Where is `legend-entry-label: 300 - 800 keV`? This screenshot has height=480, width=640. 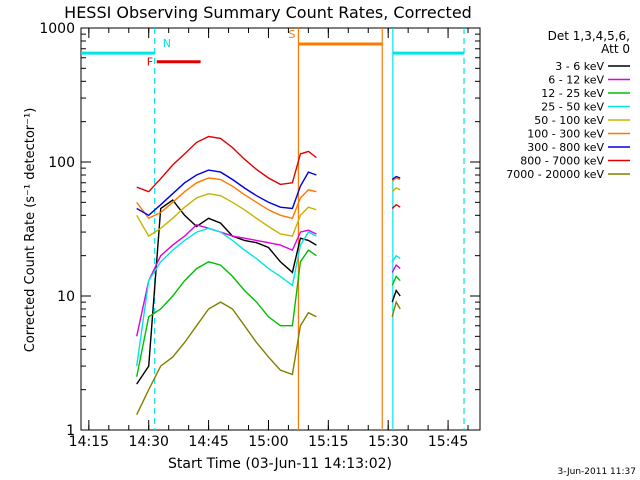 legend-entry-label: 300 - 800 keV is located at coordinates (565, 147).